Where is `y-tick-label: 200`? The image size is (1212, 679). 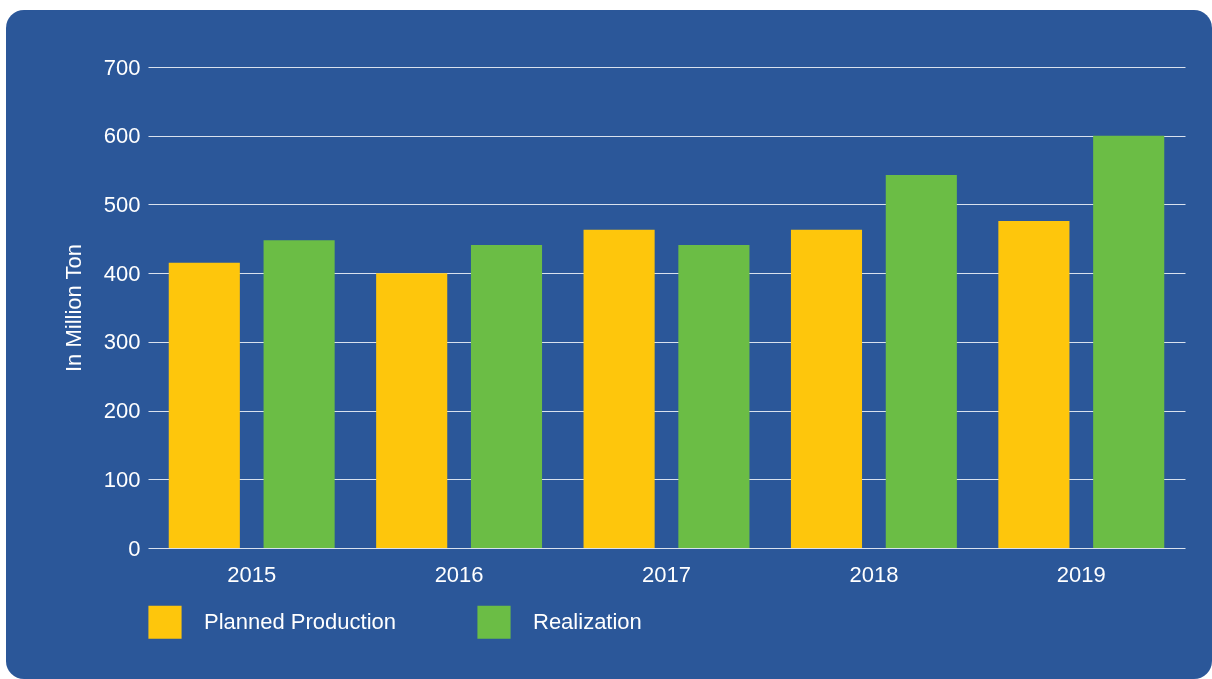
y-tick-label: 200 is located at coordinates (122, 411).